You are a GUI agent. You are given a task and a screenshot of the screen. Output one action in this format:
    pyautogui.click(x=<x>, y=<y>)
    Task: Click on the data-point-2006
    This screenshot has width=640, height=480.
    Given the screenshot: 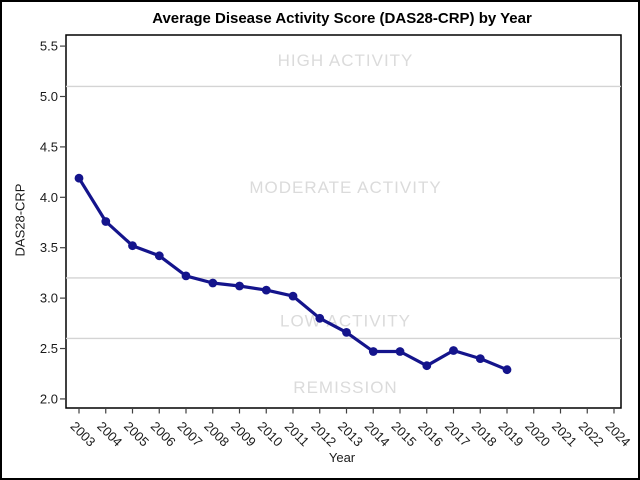 What is the action you would take?
    pyautogui.click(x=159, y=256)
    